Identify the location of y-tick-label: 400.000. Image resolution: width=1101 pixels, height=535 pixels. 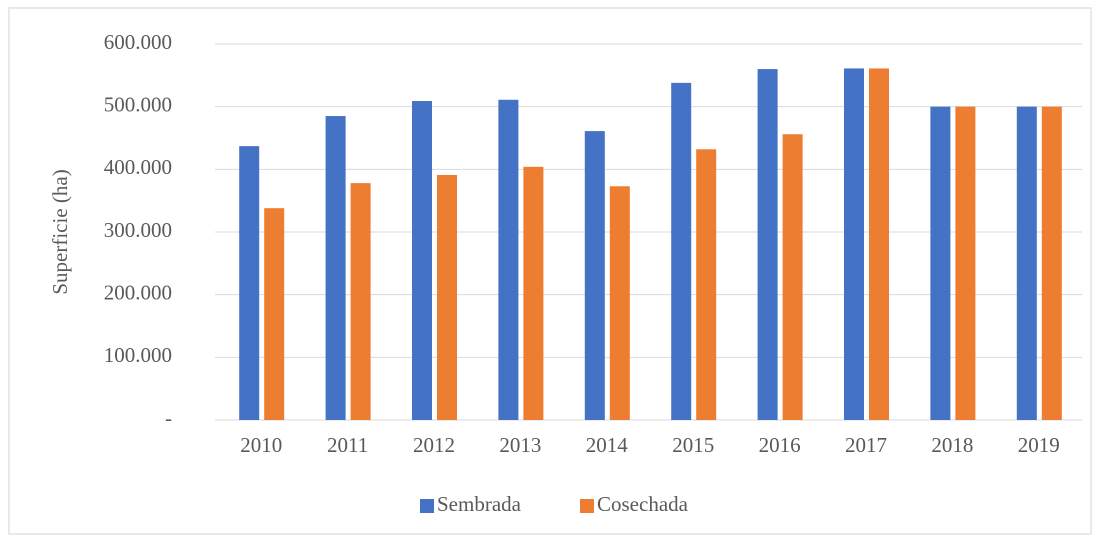
(138, 167).